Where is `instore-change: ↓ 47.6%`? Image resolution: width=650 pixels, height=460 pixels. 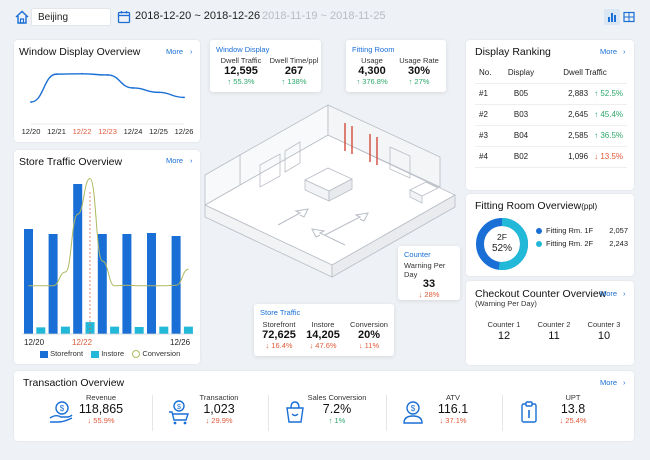 instore-change: ↓ 47.6% is located at coordinates (323, 345).